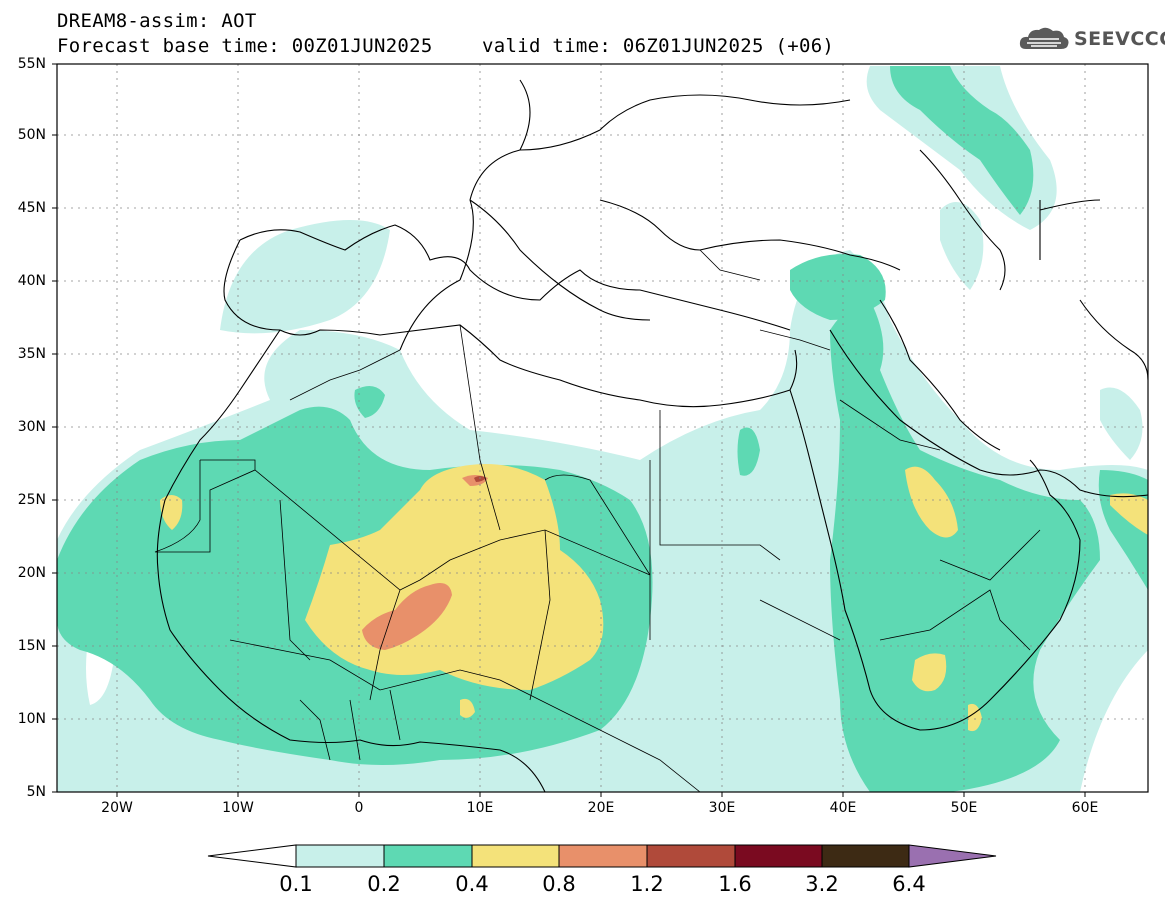 Image resolution: width=1165 pixels, height=905 pixels. I want to click on lon-label: 30E, so click(722, 808).